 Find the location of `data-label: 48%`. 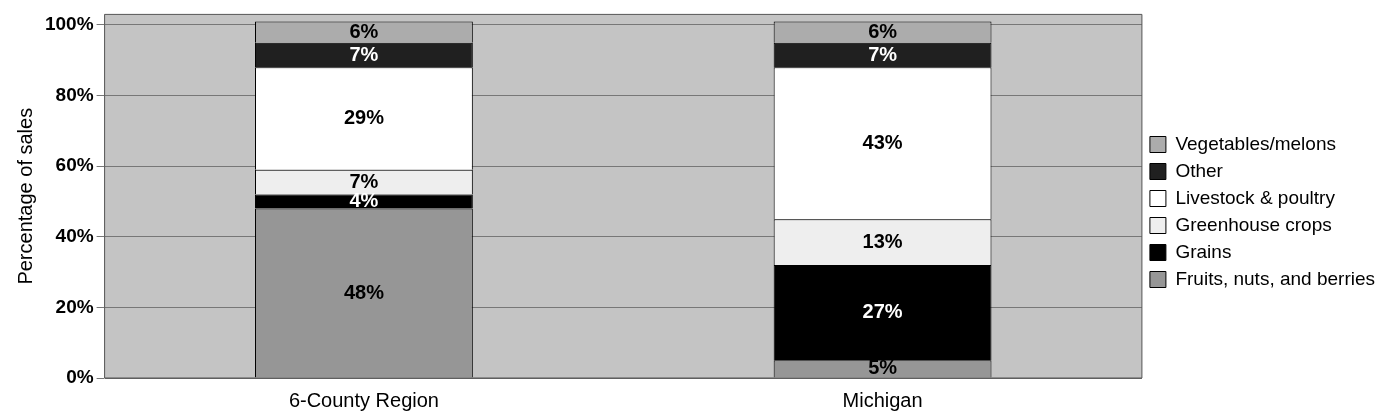

data-label: 48% is located at coordinates (364, 291).